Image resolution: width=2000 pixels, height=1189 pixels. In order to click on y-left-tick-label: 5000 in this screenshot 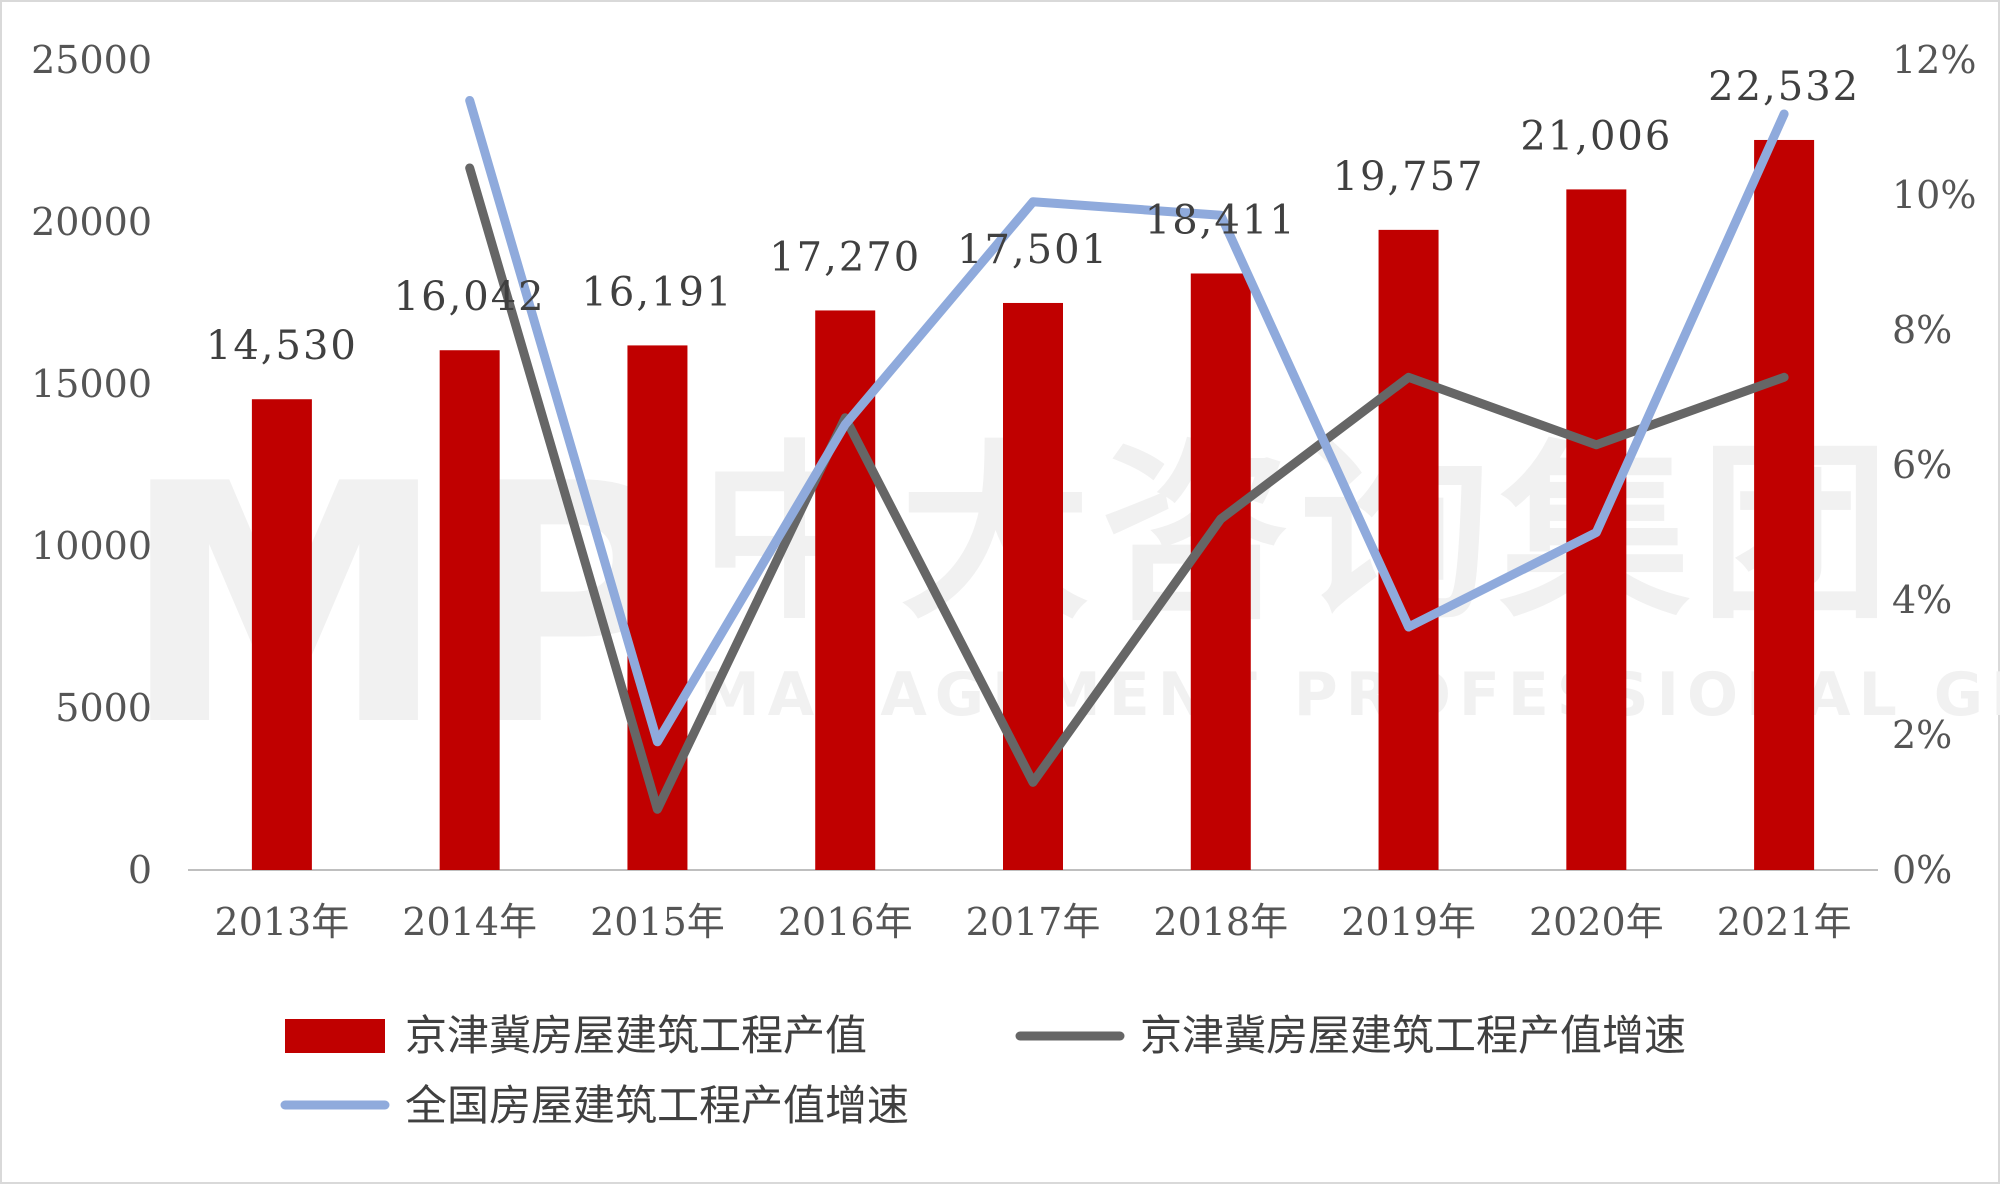, I will do `click(103, 708)`.